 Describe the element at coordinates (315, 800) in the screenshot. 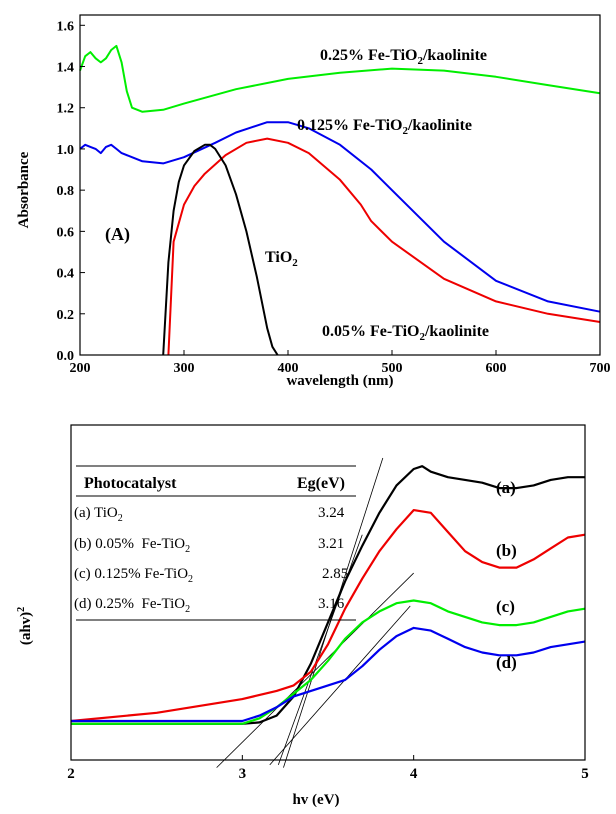

I see `panel-b-x-axis-label: hv (eV)` at that location.